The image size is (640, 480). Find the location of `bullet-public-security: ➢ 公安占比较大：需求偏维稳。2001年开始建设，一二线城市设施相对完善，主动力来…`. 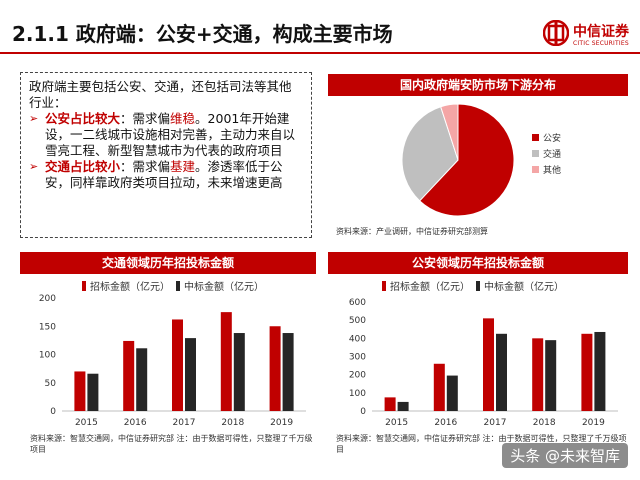

bullet-public-security: ➢ 公安占比较大：需求偏维稳。2001年开始建设，一二线城市设施相对完善，主动力来… is located at coordinates (166, 135).